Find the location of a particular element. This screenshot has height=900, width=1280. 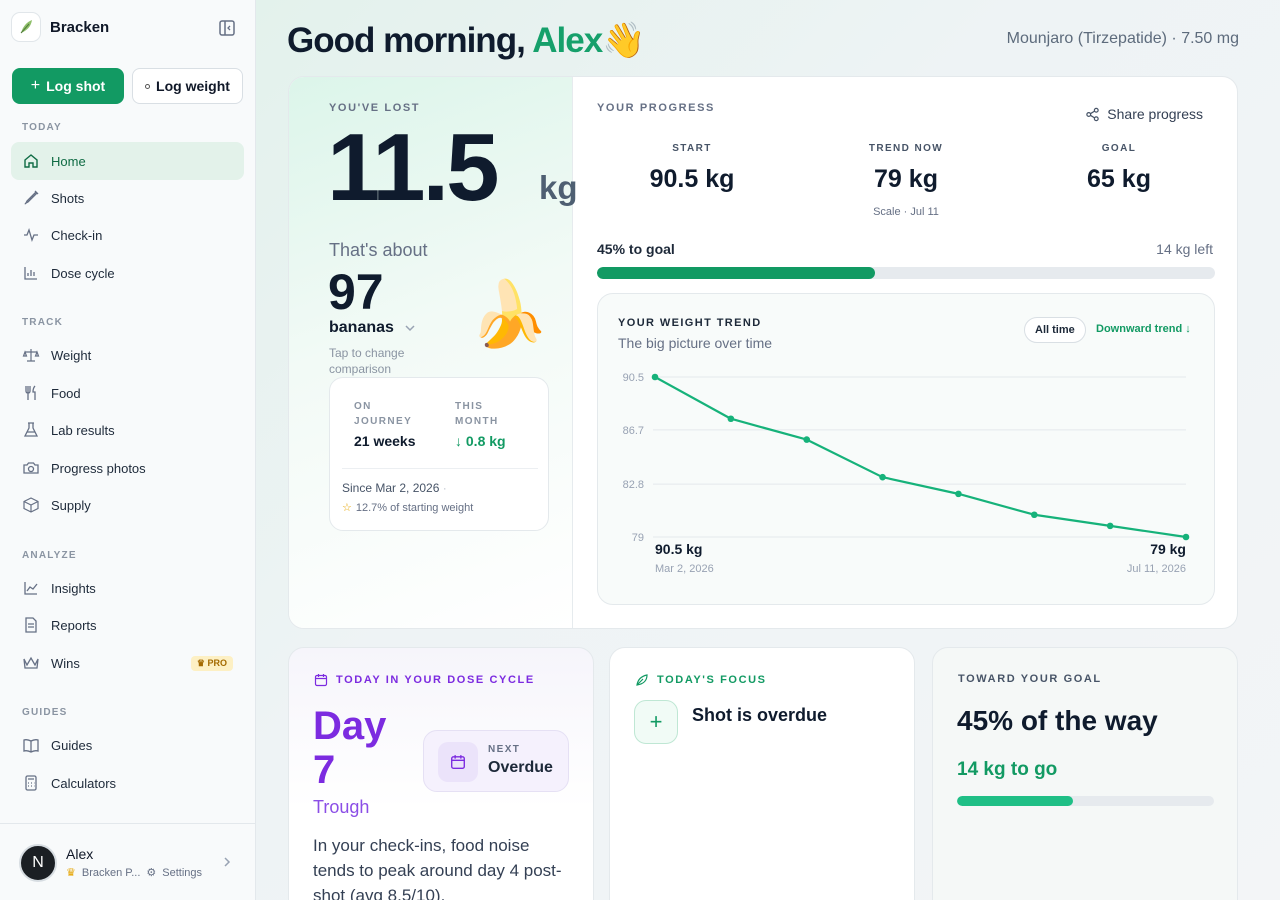

sidebar-item-calculators: Calculators is located at coordinates (127, 783).